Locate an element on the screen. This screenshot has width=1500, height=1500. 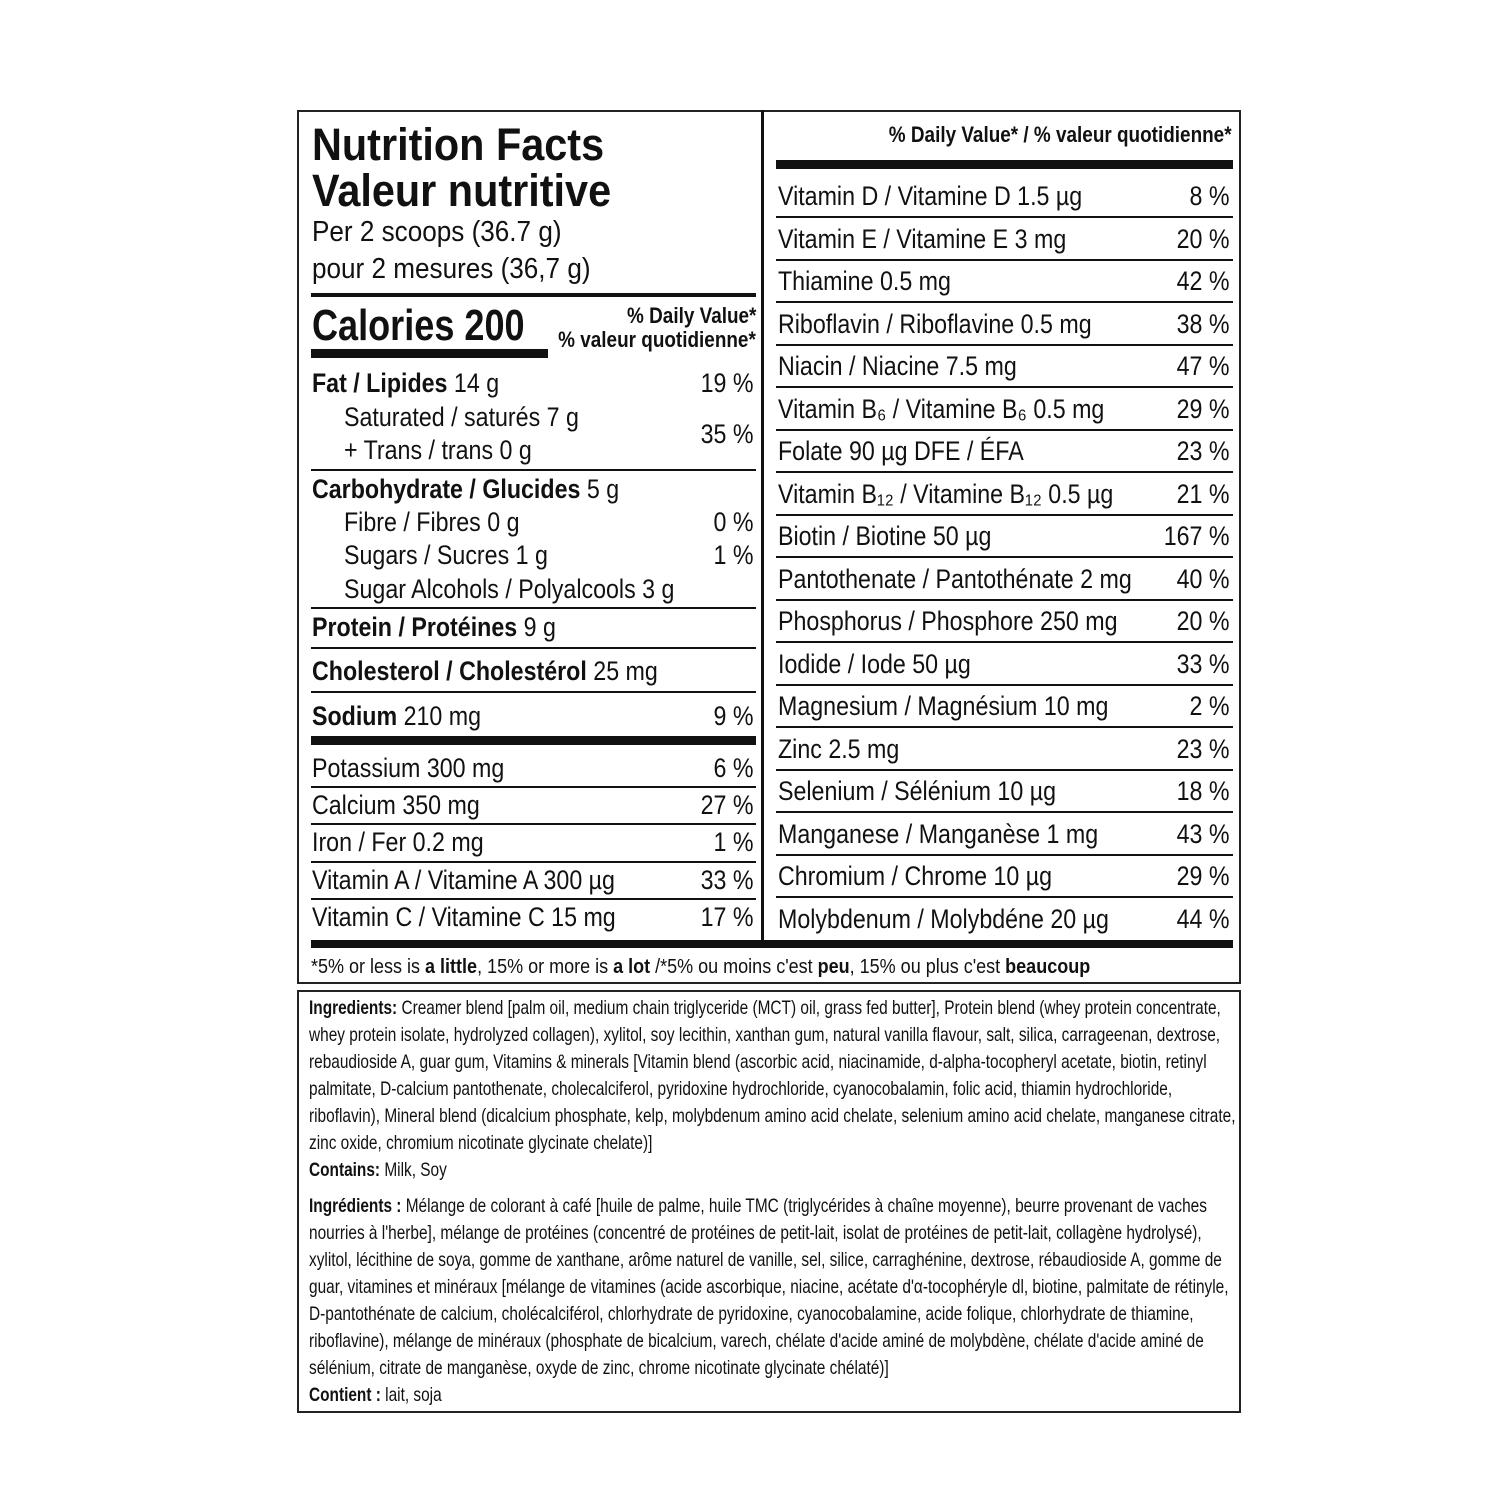
footnote-part: *5% or less is is located at coordinates (368, 967).